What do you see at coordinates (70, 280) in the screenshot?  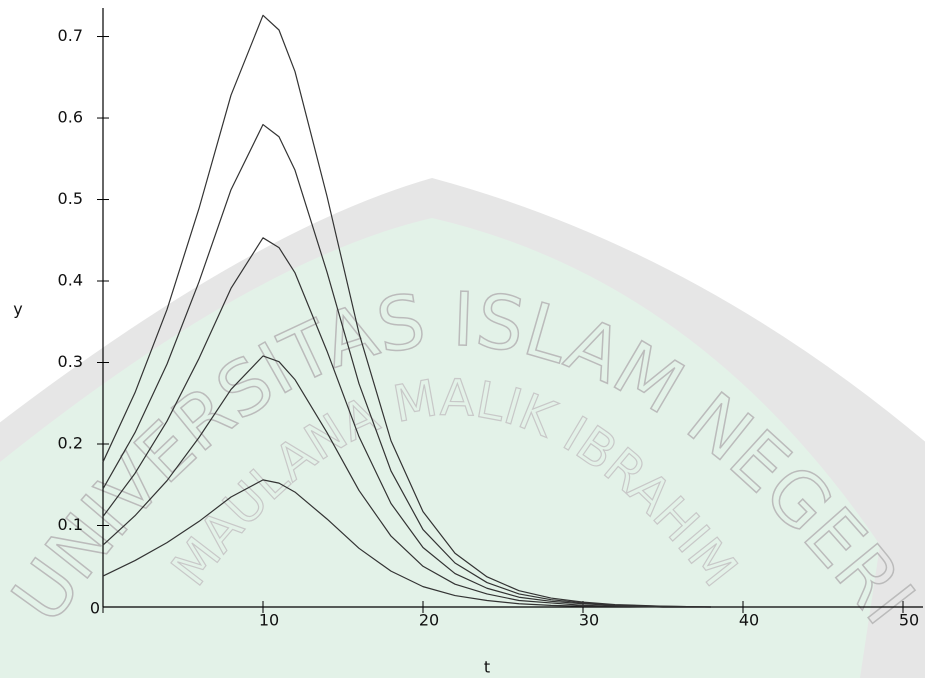 I see `y-tick-label: 0.4` at bounding box center [70, 280].